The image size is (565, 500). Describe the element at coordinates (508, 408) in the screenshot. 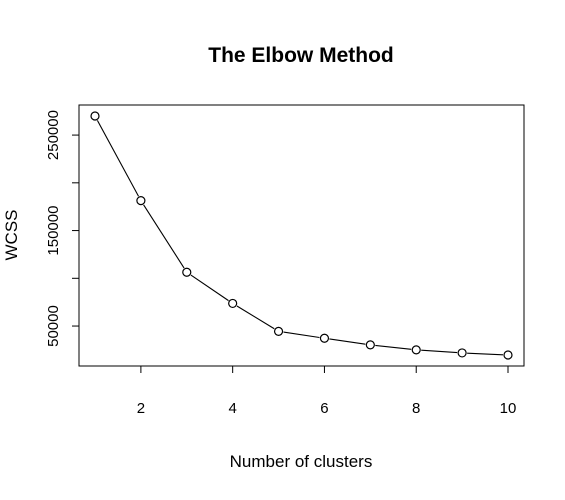

I see `x-tick-label: 10` at that location.